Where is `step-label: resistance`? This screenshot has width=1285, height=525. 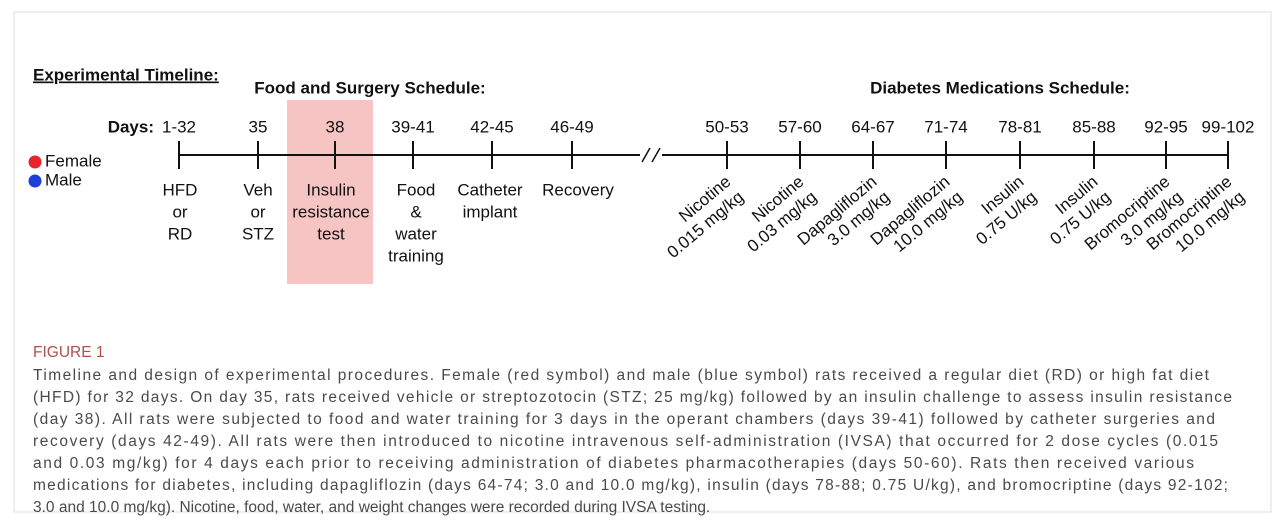
step-label: resistance is located at coordinates (330, 211).